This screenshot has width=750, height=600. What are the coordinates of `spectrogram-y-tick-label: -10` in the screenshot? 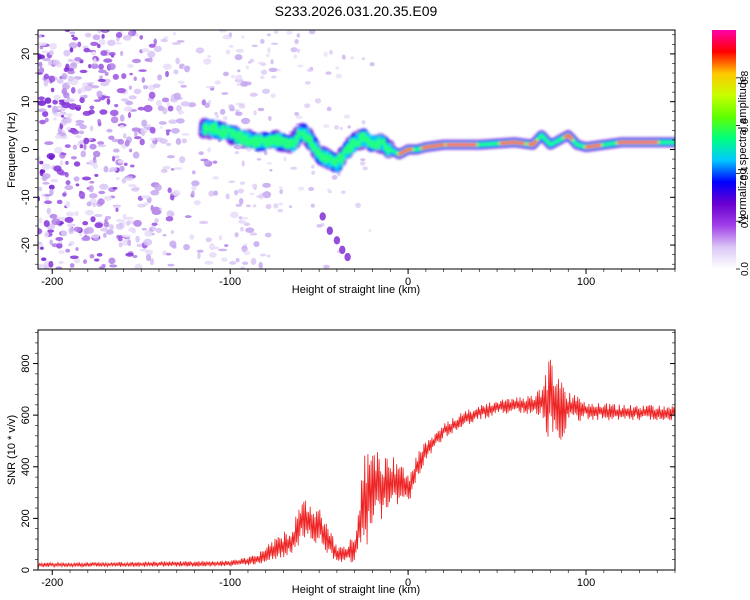 It's located at (26, 197).